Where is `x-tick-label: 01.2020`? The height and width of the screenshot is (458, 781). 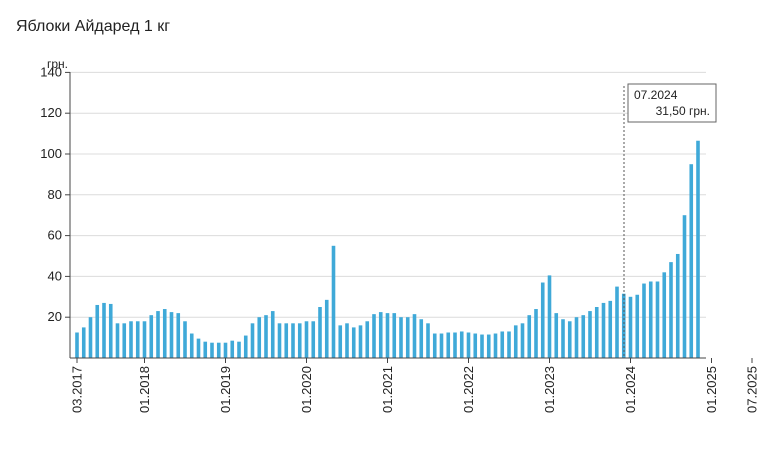 x-tick-label: 01.2020 is located at coordinates (306, 389).